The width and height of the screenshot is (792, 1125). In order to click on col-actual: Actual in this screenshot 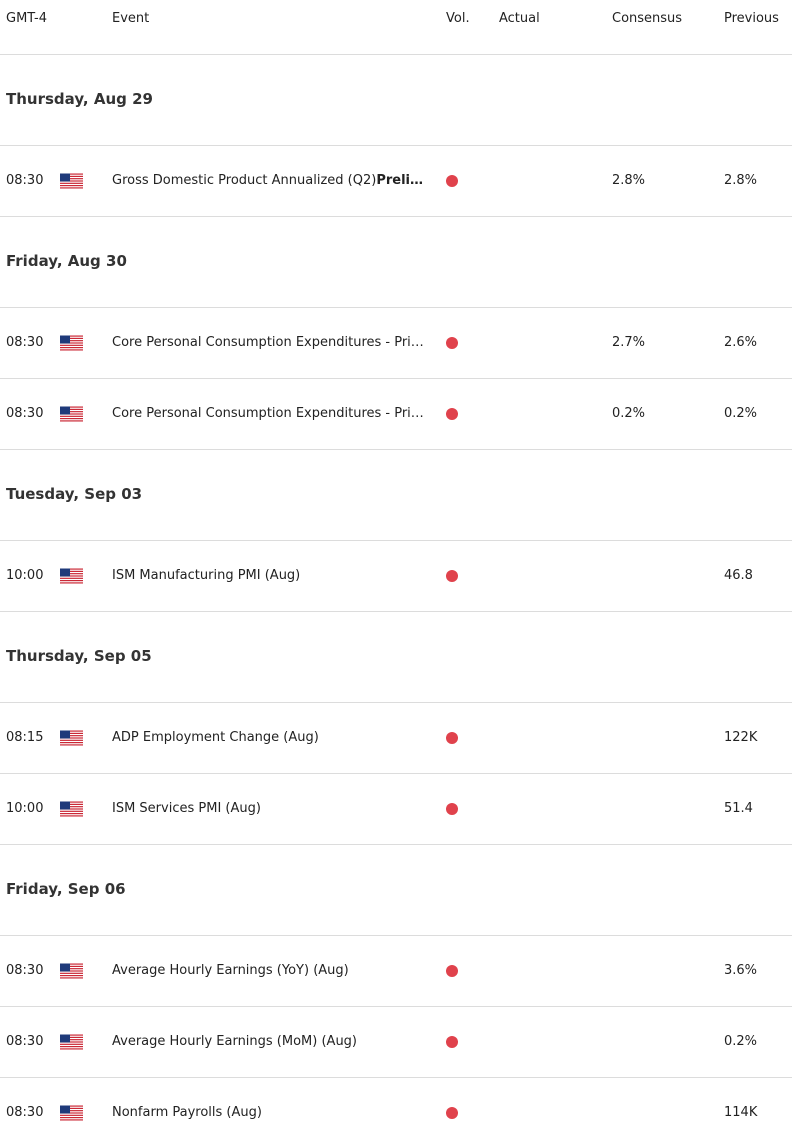, I will do `click(519, 18)`.